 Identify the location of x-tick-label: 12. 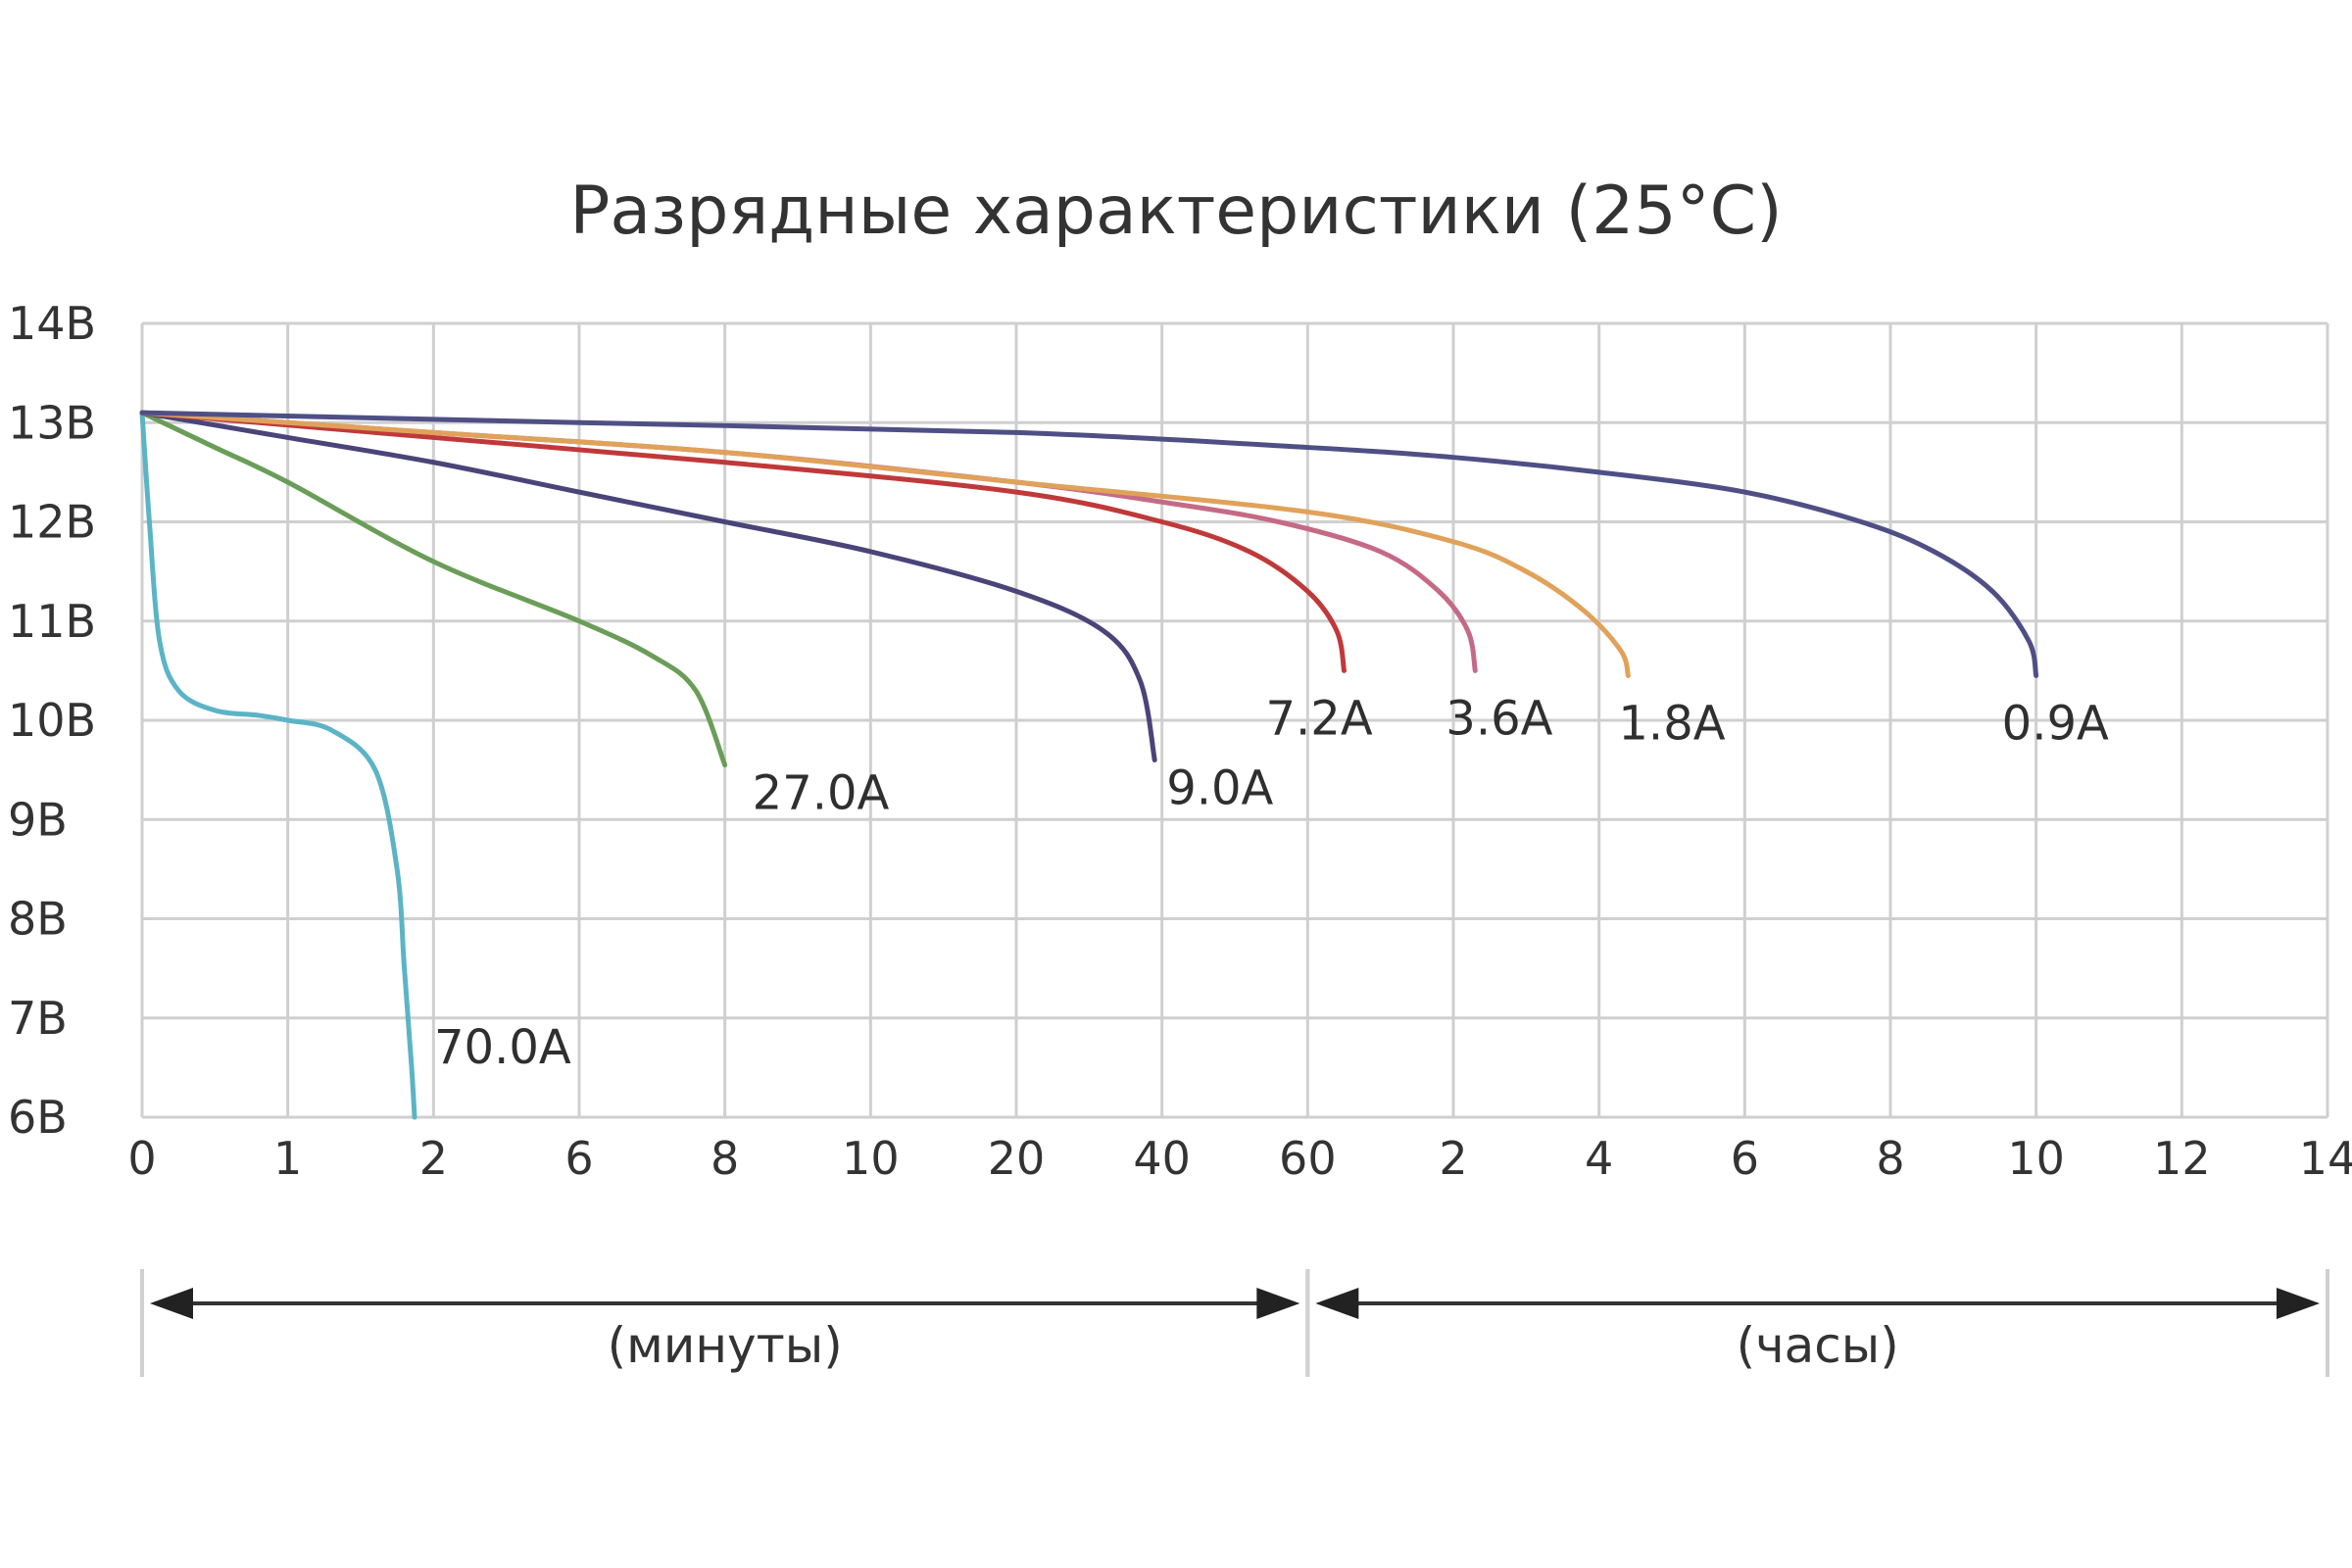
(2182, 1158).